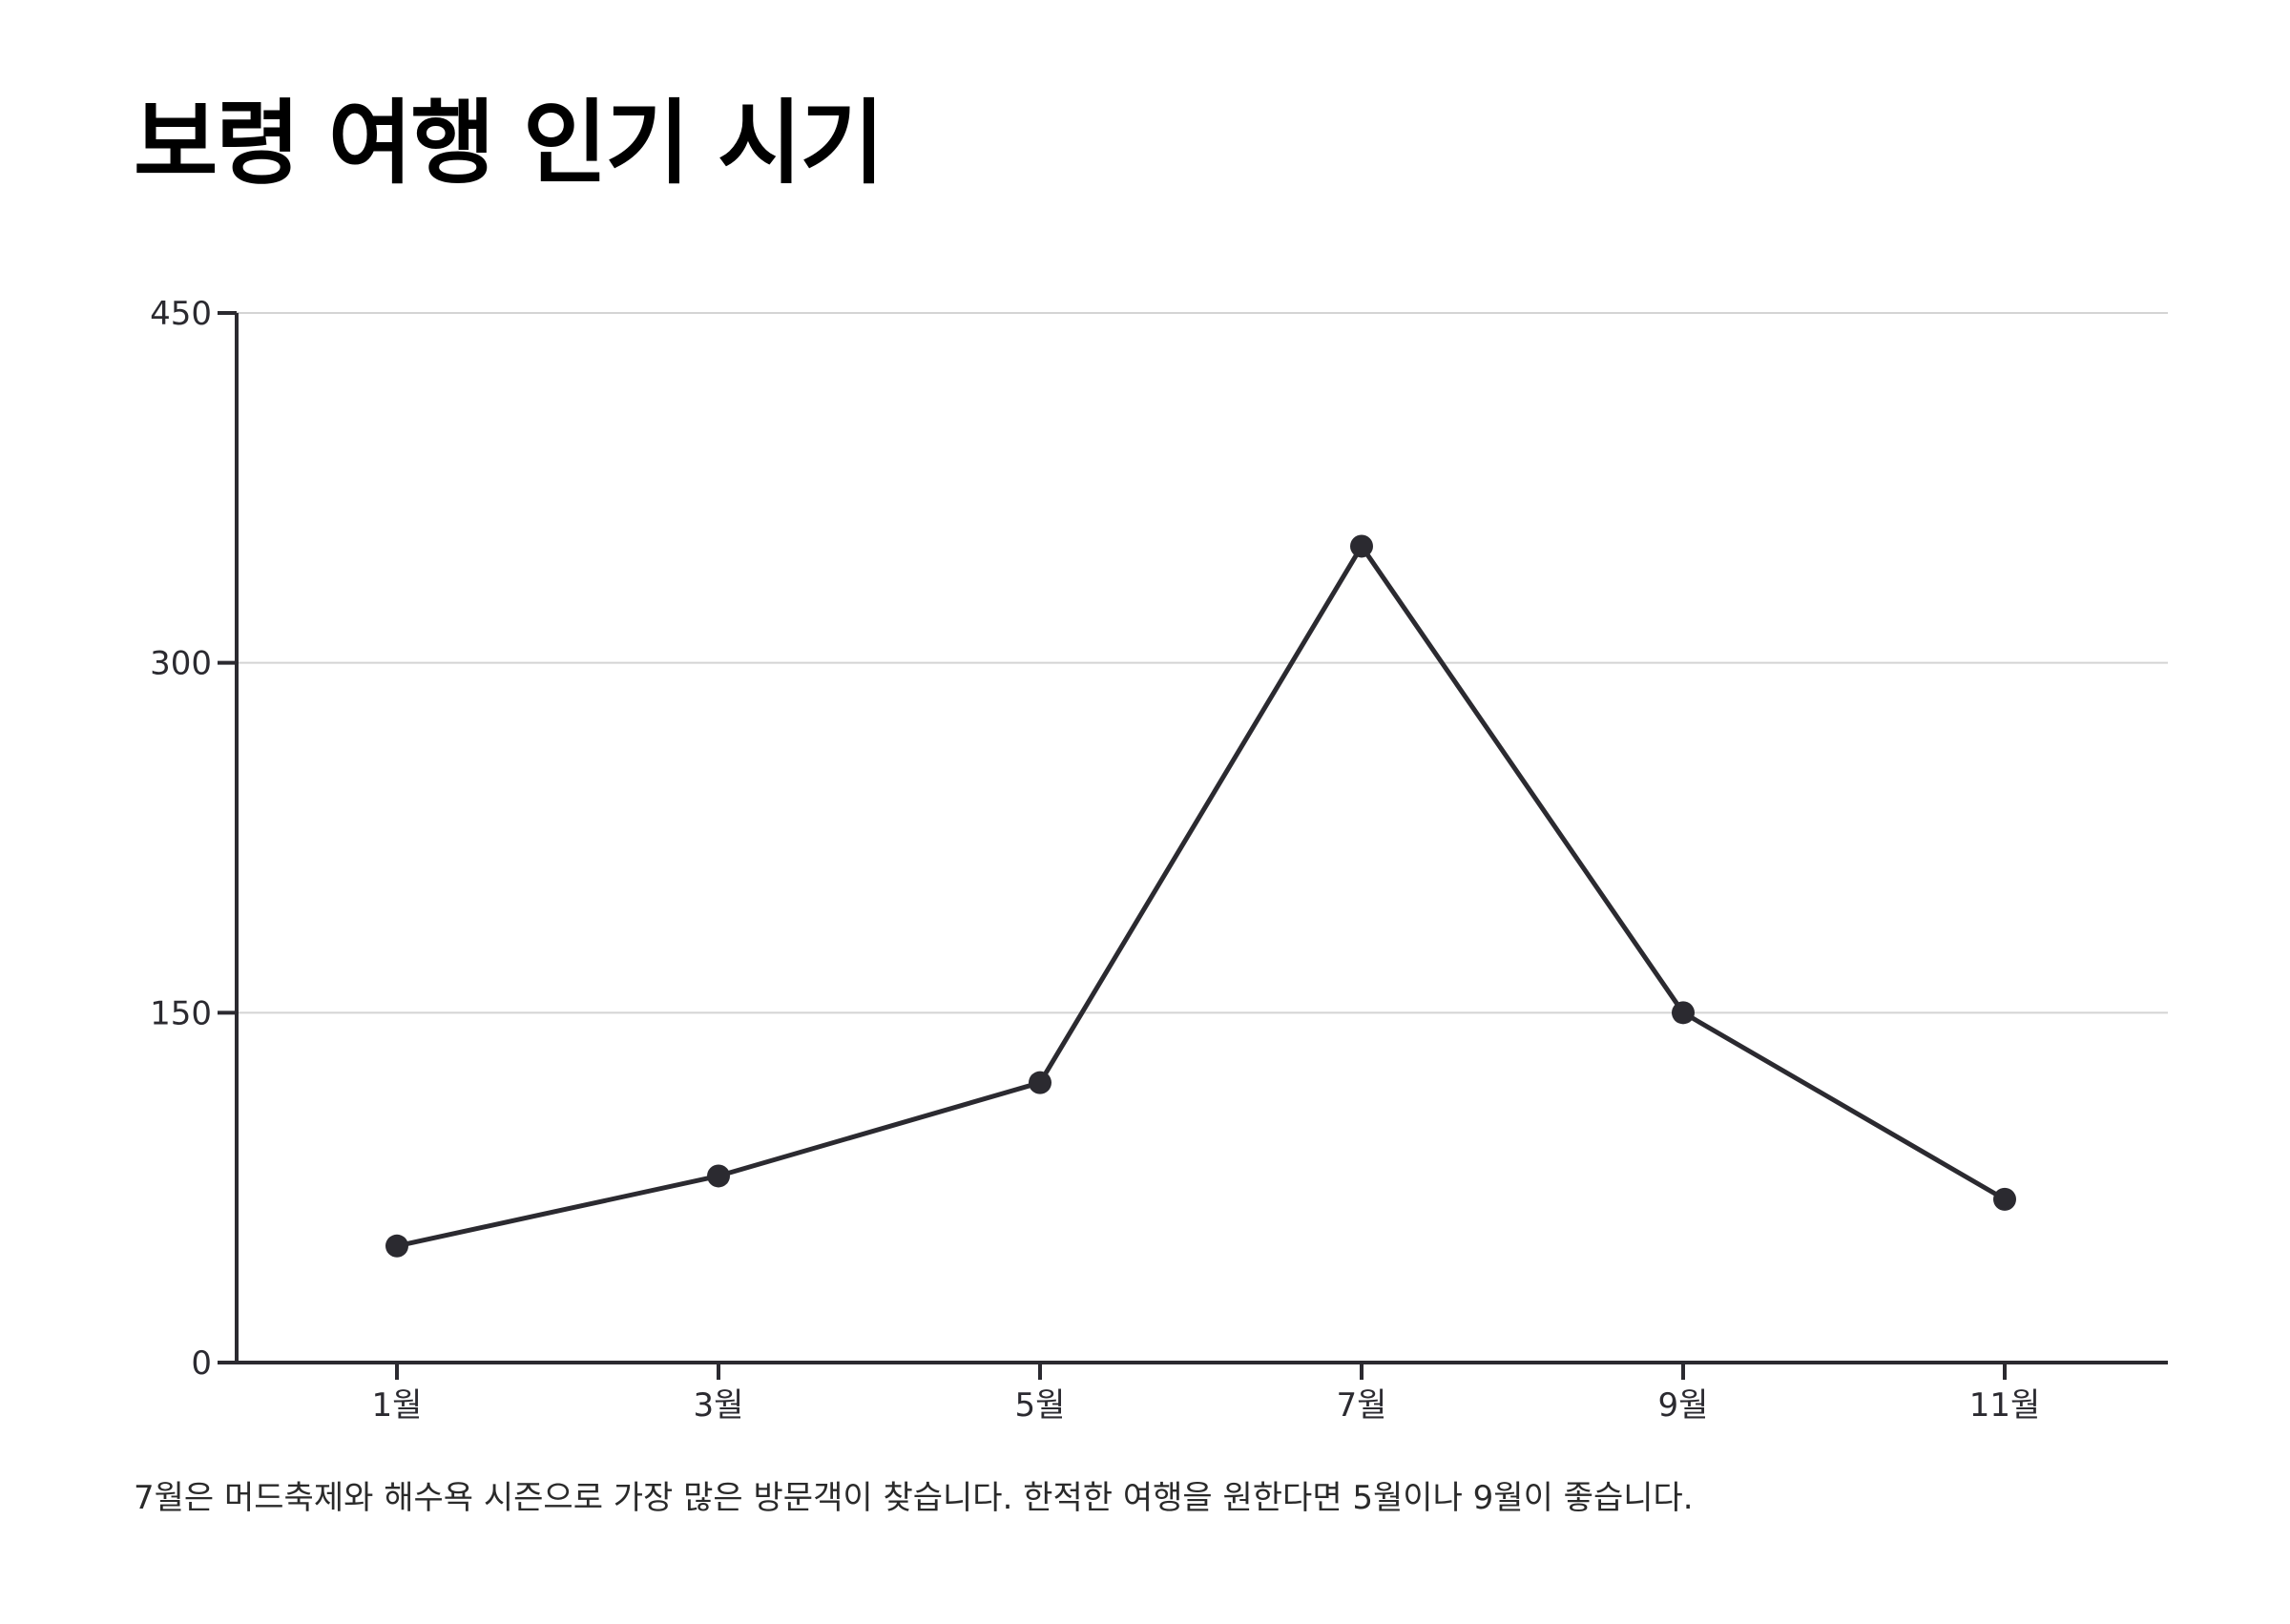 This screenshot has width=2290, height=1624. Describe the element at coordinates (1040, 1405) in the screenshot. I see `x-tick-label: 5월` at that location.